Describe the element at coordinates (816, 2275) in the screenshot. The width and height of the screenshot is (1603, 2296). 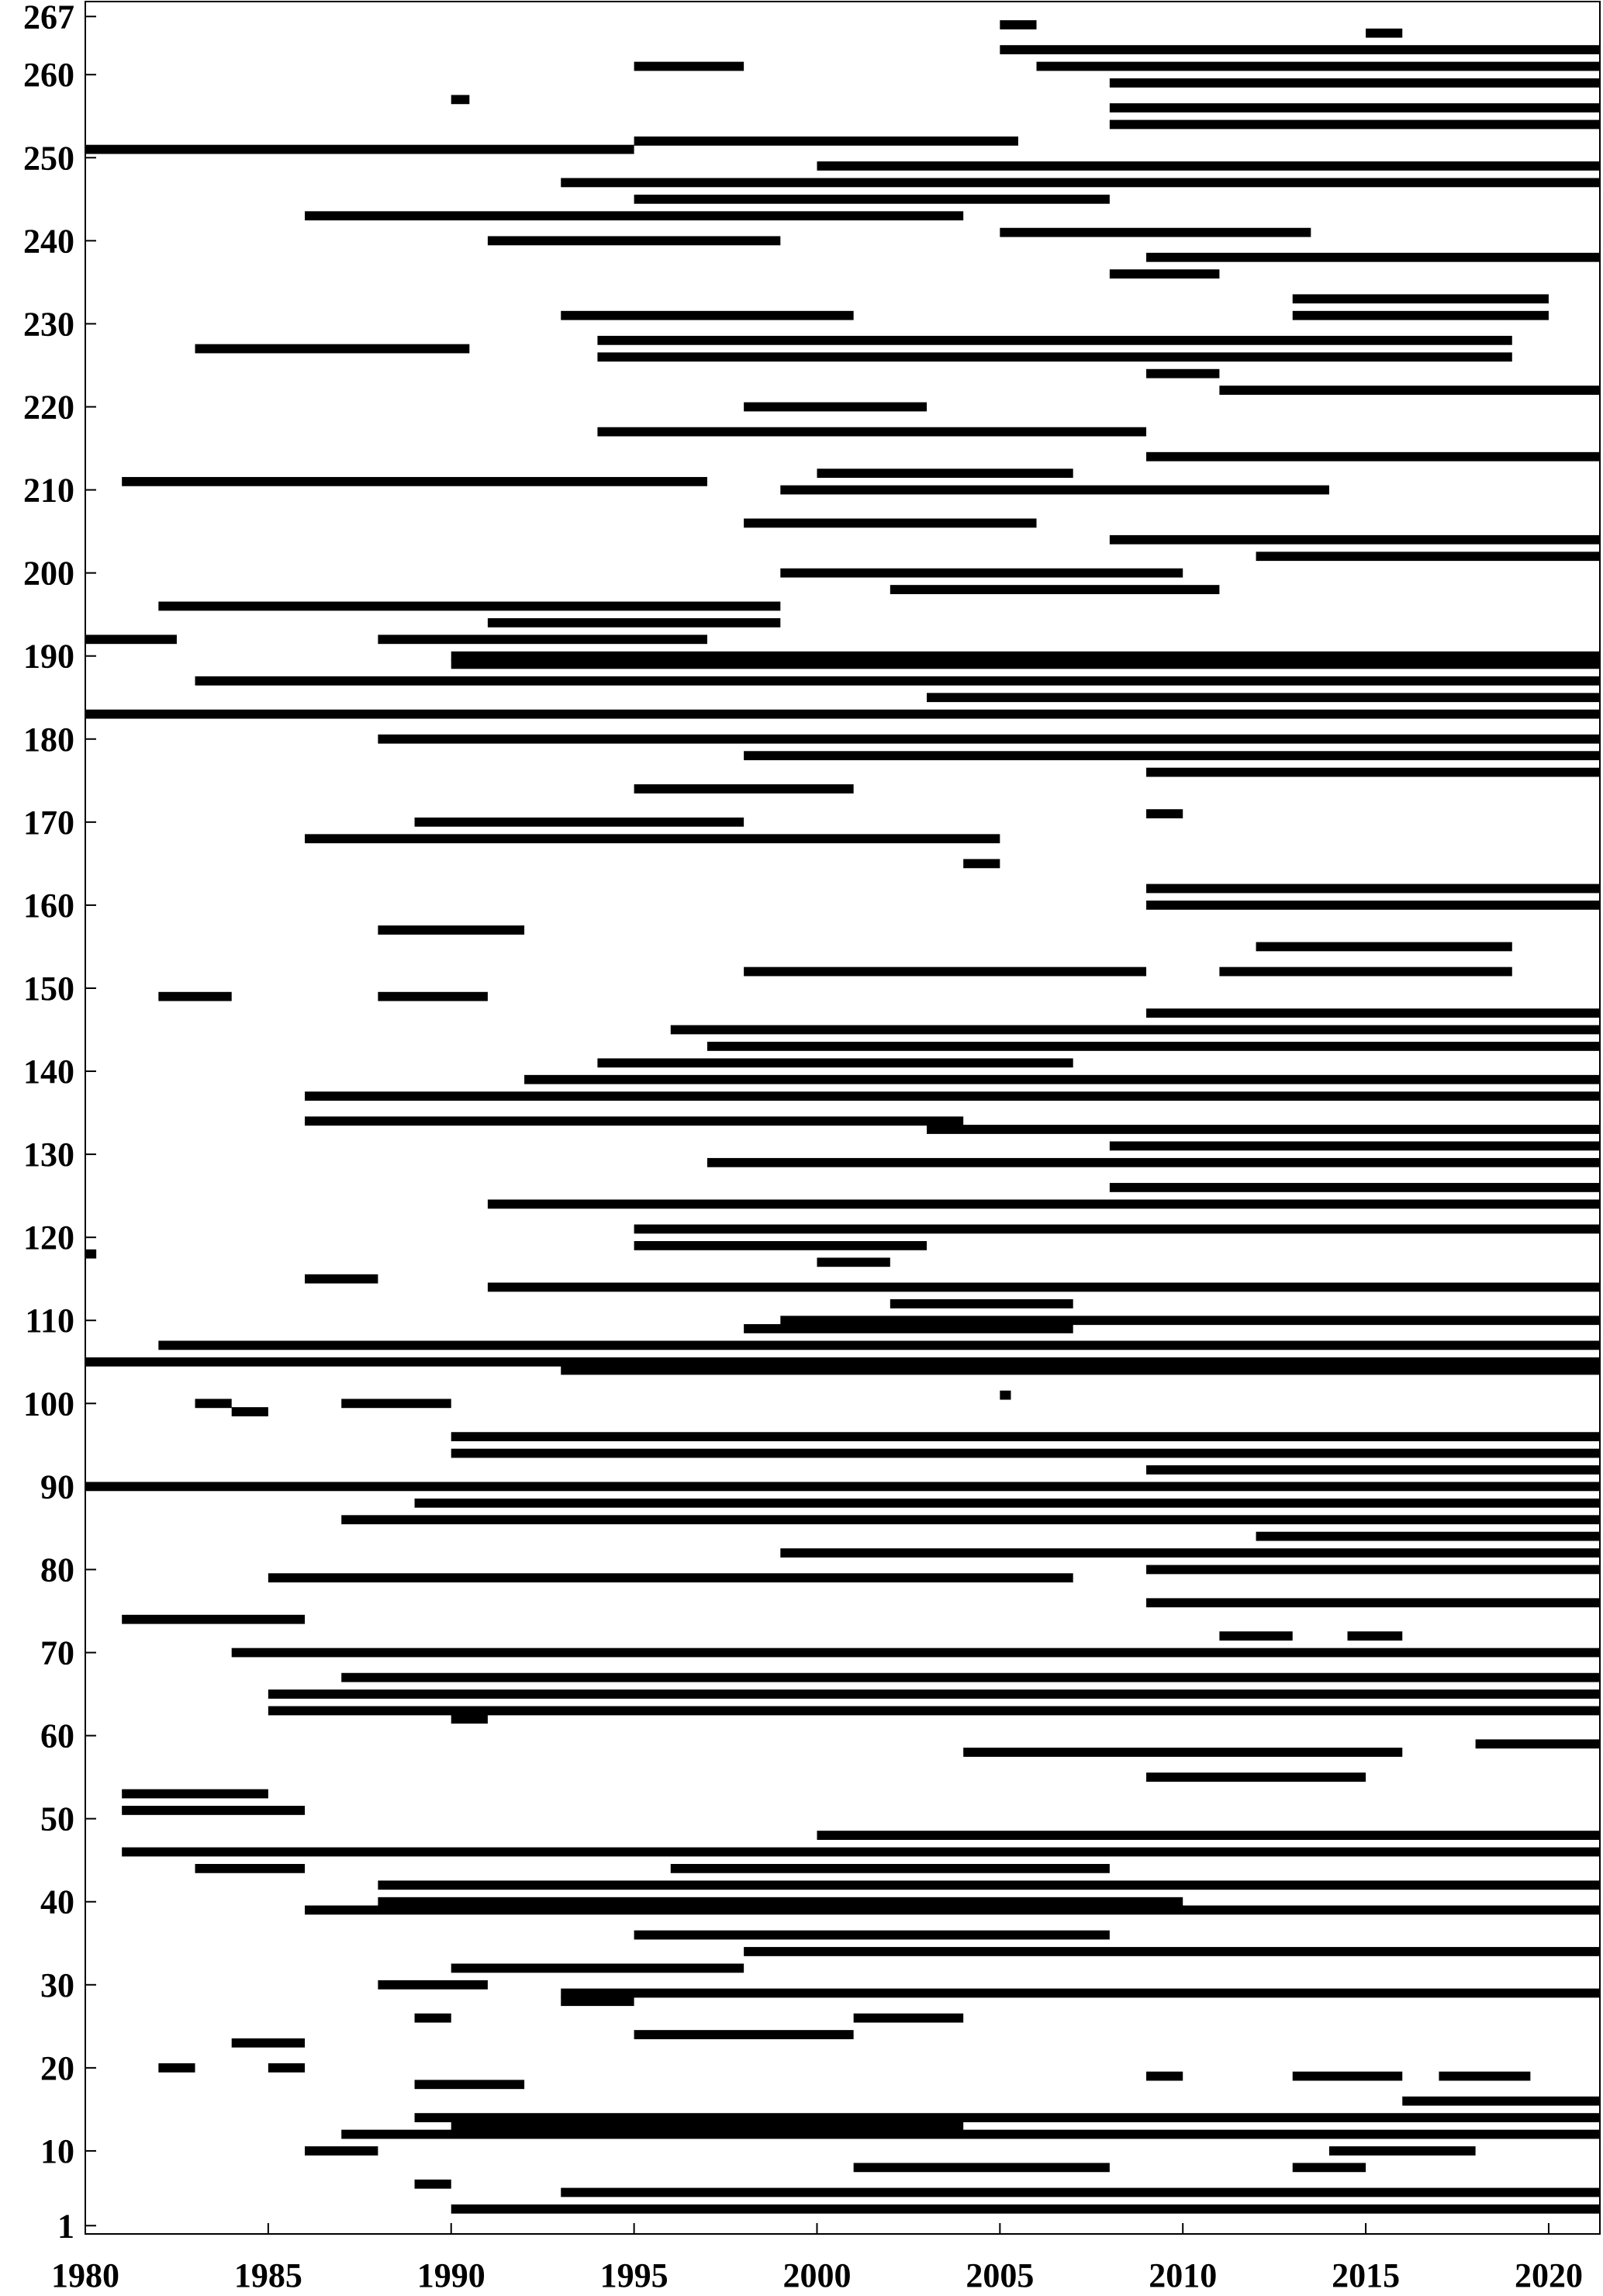
I see `x-tick-label: 2000` at that location.